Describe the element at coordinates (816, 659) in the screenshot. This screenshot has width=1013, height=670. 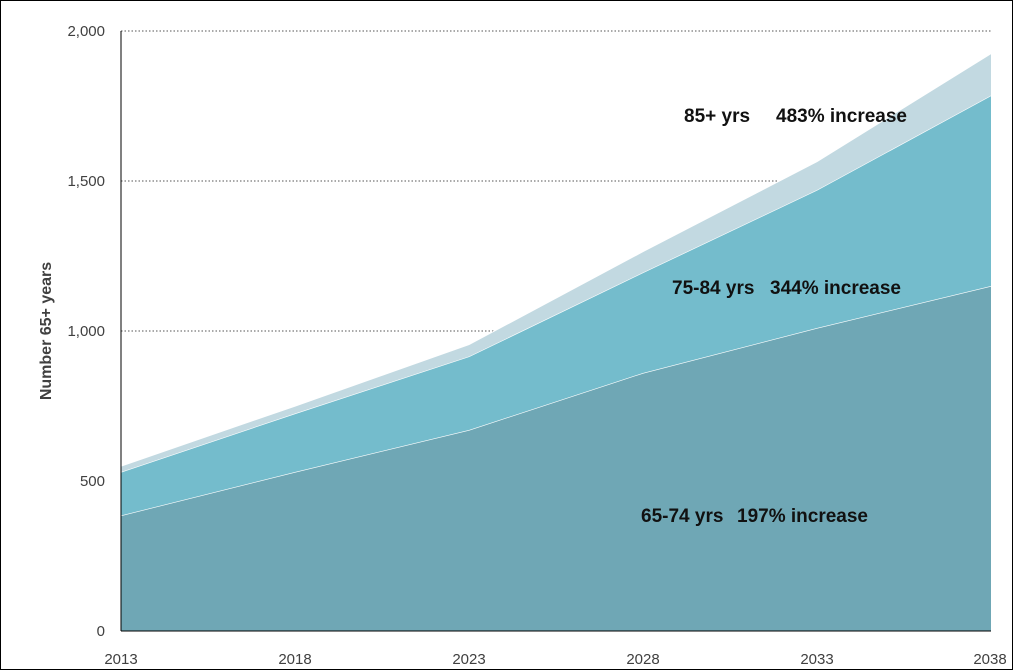
I see `x-tick-label: 2033` at that location.